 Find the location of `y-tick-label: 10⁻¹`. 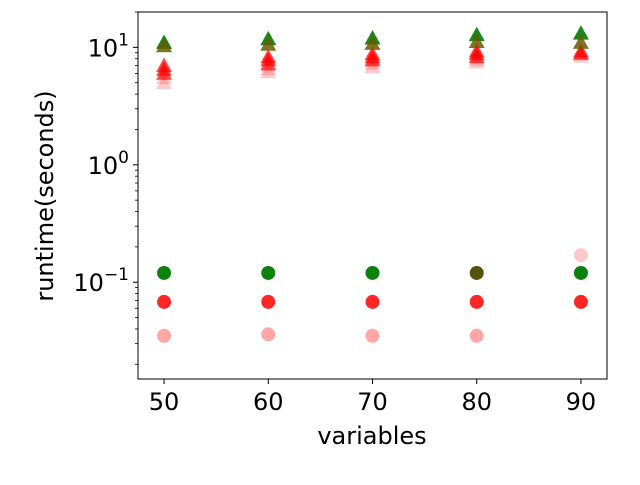

y-tick-label: 10⁻¹ is located at coordinates (101, 281).